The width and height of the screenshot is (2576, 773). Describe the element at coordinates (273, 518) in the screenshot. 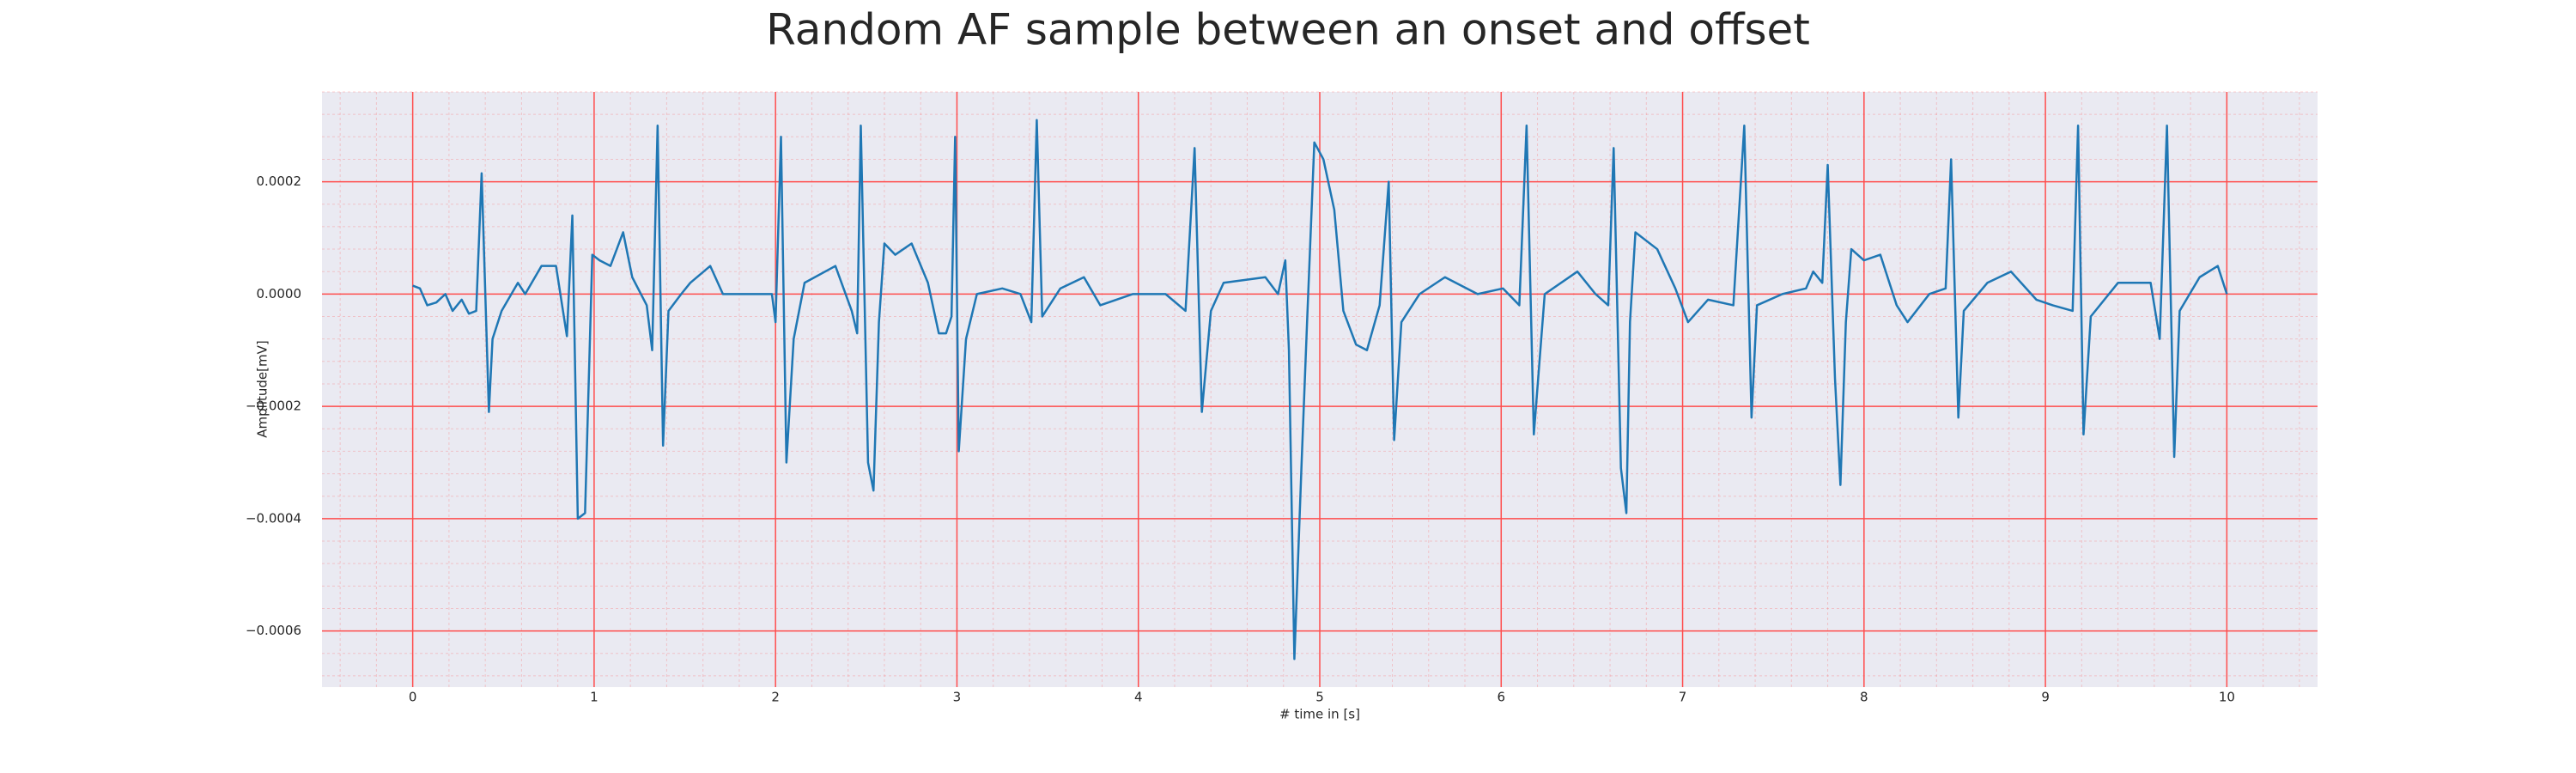

I see `y-tick-label: −0.0004` at that location.